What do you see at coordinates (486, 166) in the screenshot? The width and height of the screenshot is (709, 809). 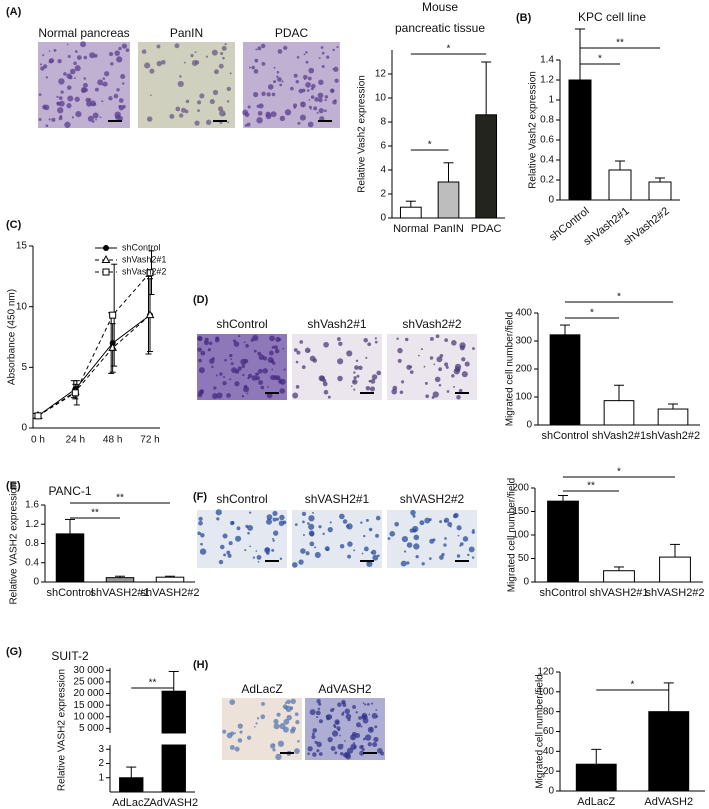 I see `bar` at bounding box center [486, 166].